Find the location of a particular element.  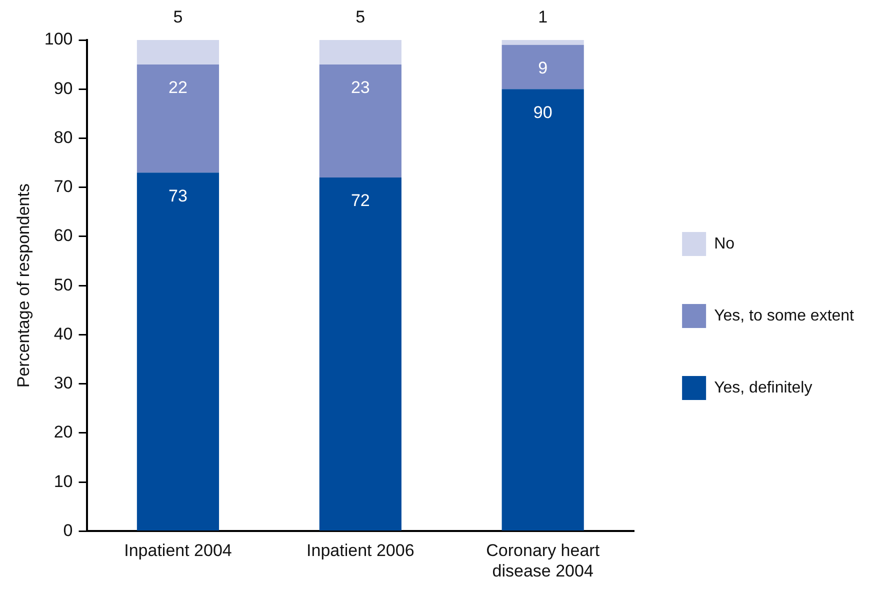

data-label: 9 is located at coordinates (543, 68).